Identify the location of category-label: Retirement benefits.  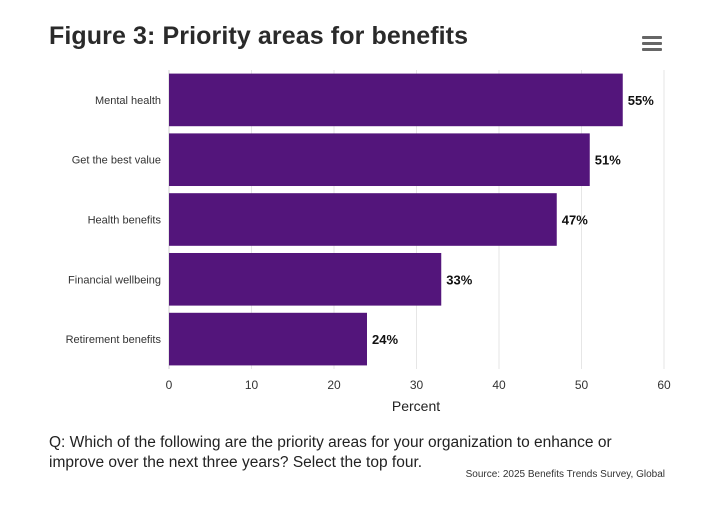
(114, 340).